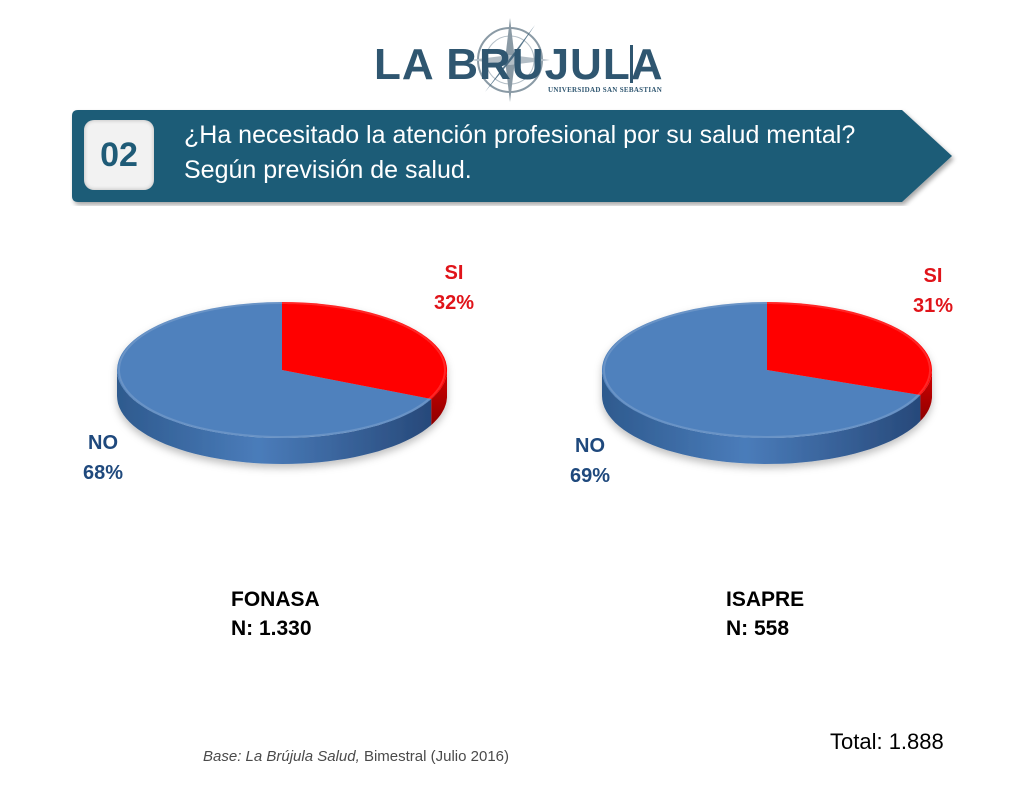  I want to click on source-rest: Bimestral (Julio 2016), so click(434, 756).